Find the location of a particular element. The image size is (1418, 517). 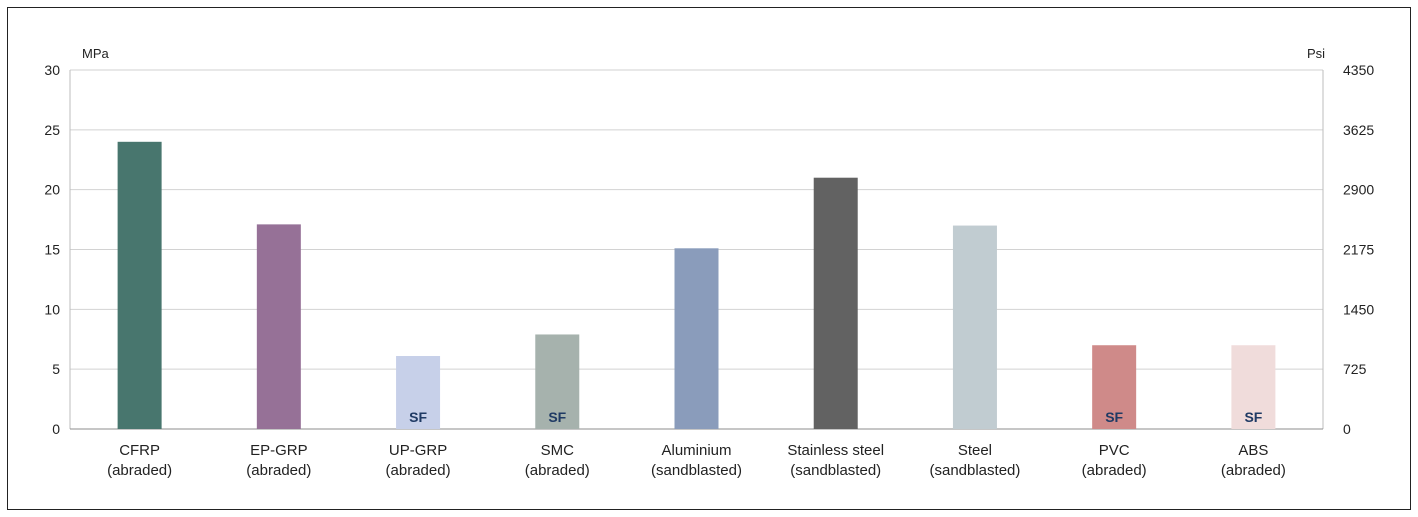

left-tick-label: 30 is located at coordinates (52, 70).